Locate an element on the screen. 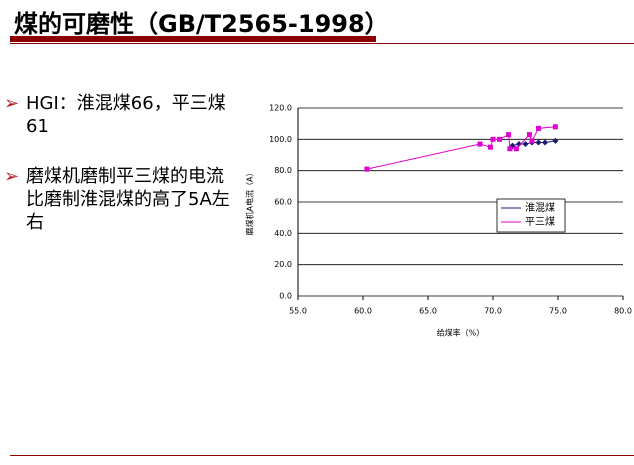 The width and height of the screenshot is (634, 465). x-tick-label: 80.0 is located at coordinates (623, 311).